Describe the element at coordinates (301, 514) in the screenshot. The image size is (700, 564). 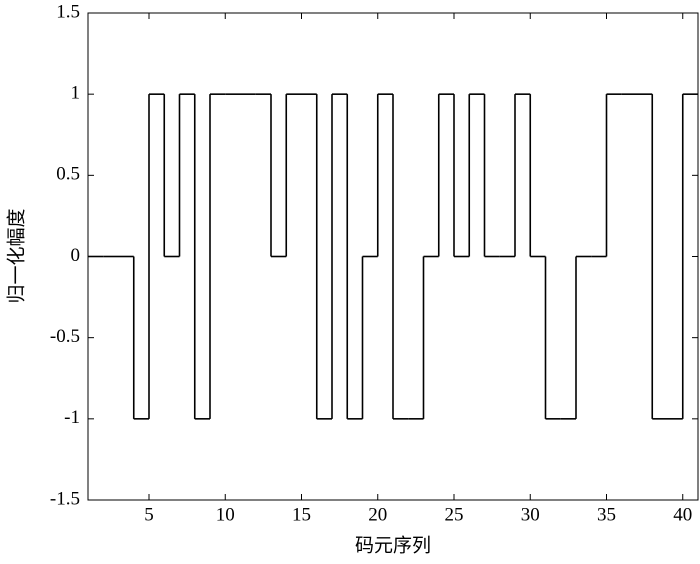
I see `x-tick-label: 15` at that location.